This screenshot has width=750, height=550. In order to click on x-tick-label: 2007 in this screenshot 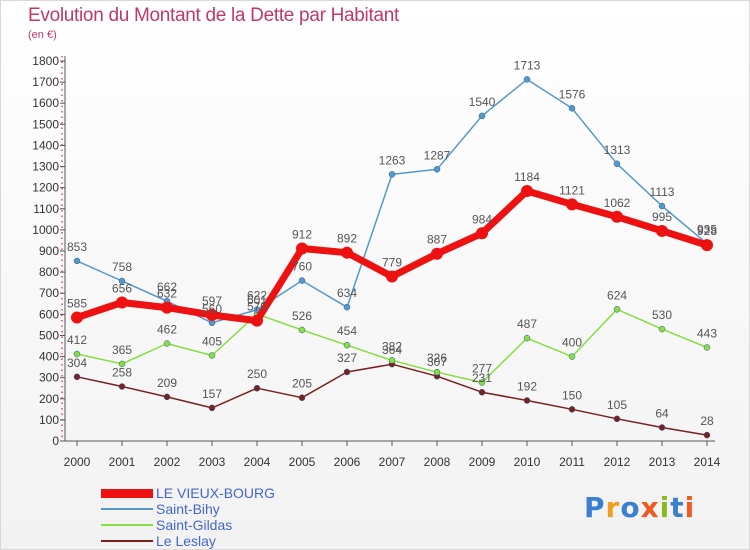, I will do `click(392, 462)`.